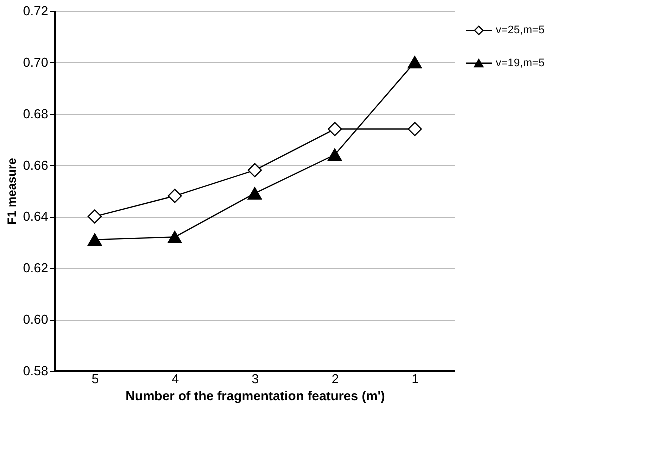 The width and height of the screenshot is (664, 464). Describe the element at coordinates (520, 63) in the screenshot. I see `legend-label: v=19,m=5` at that location.